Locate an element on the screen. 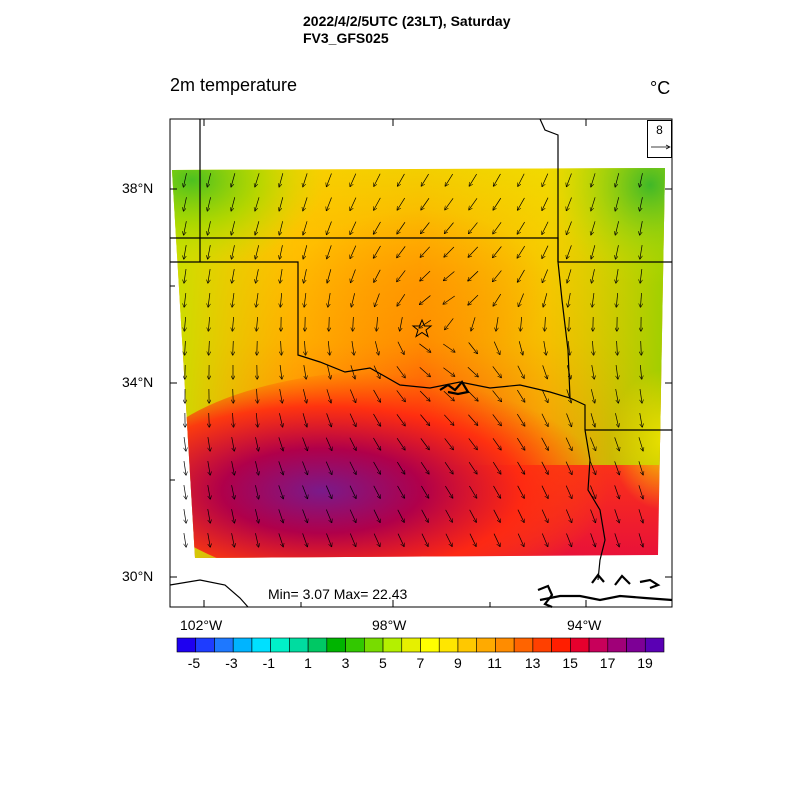 The width and height of the screenshot is (800, 800). colorbar-tick-label: 13 is located at coordinates (532, 663).